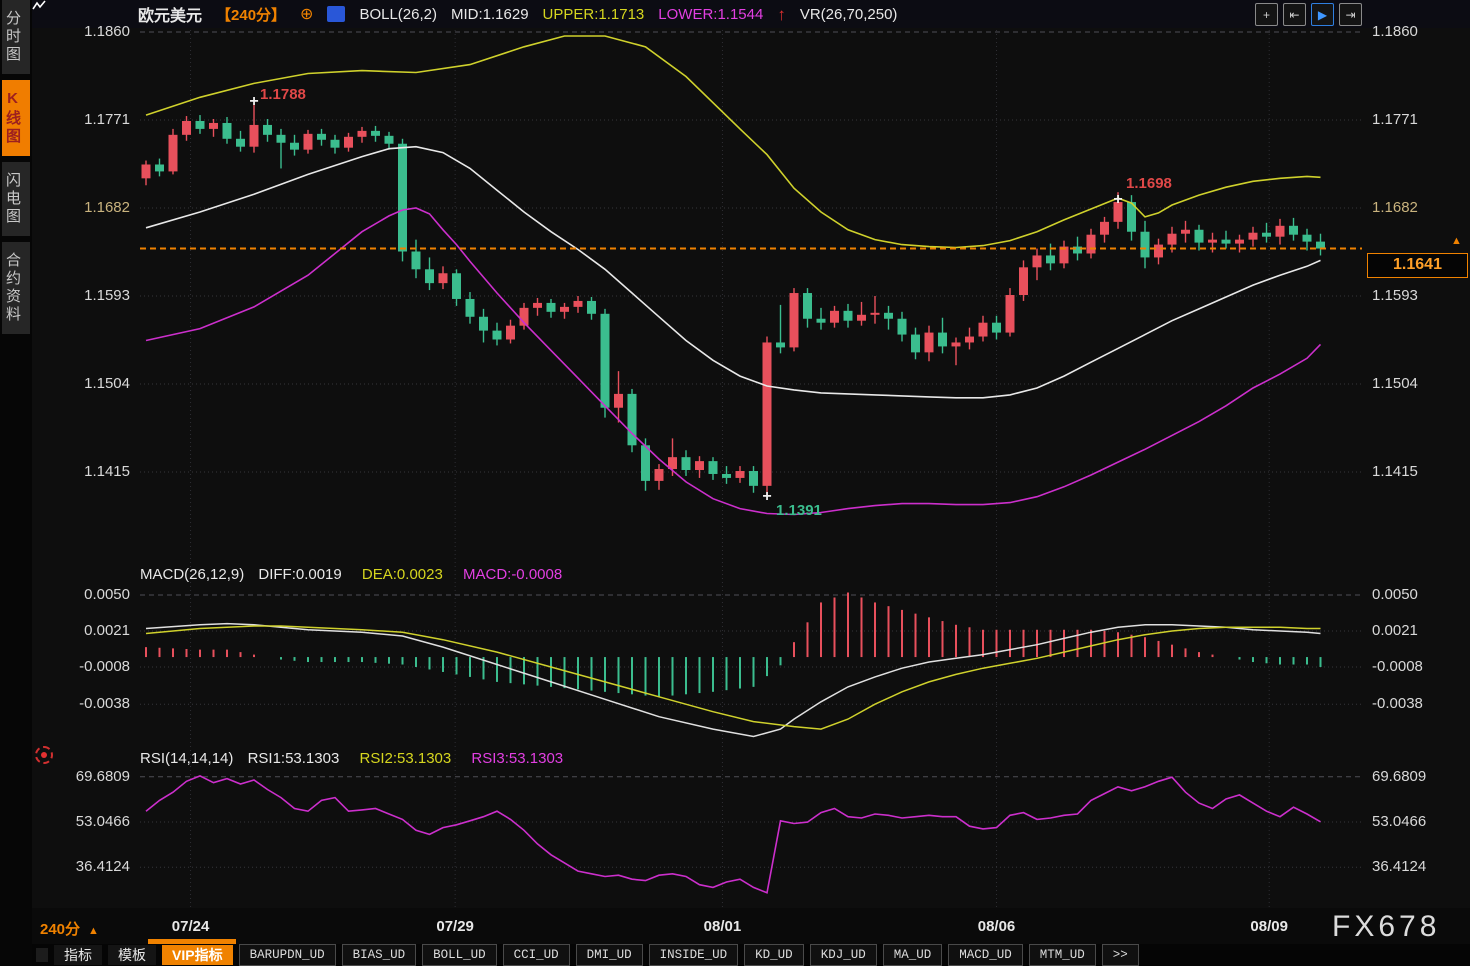 This screenshot has height=966, width=1470. What do you see at coordinates (44, 755) in the screenshot?
I see `indicator-hot-icon` at bounding box center [44, 755].